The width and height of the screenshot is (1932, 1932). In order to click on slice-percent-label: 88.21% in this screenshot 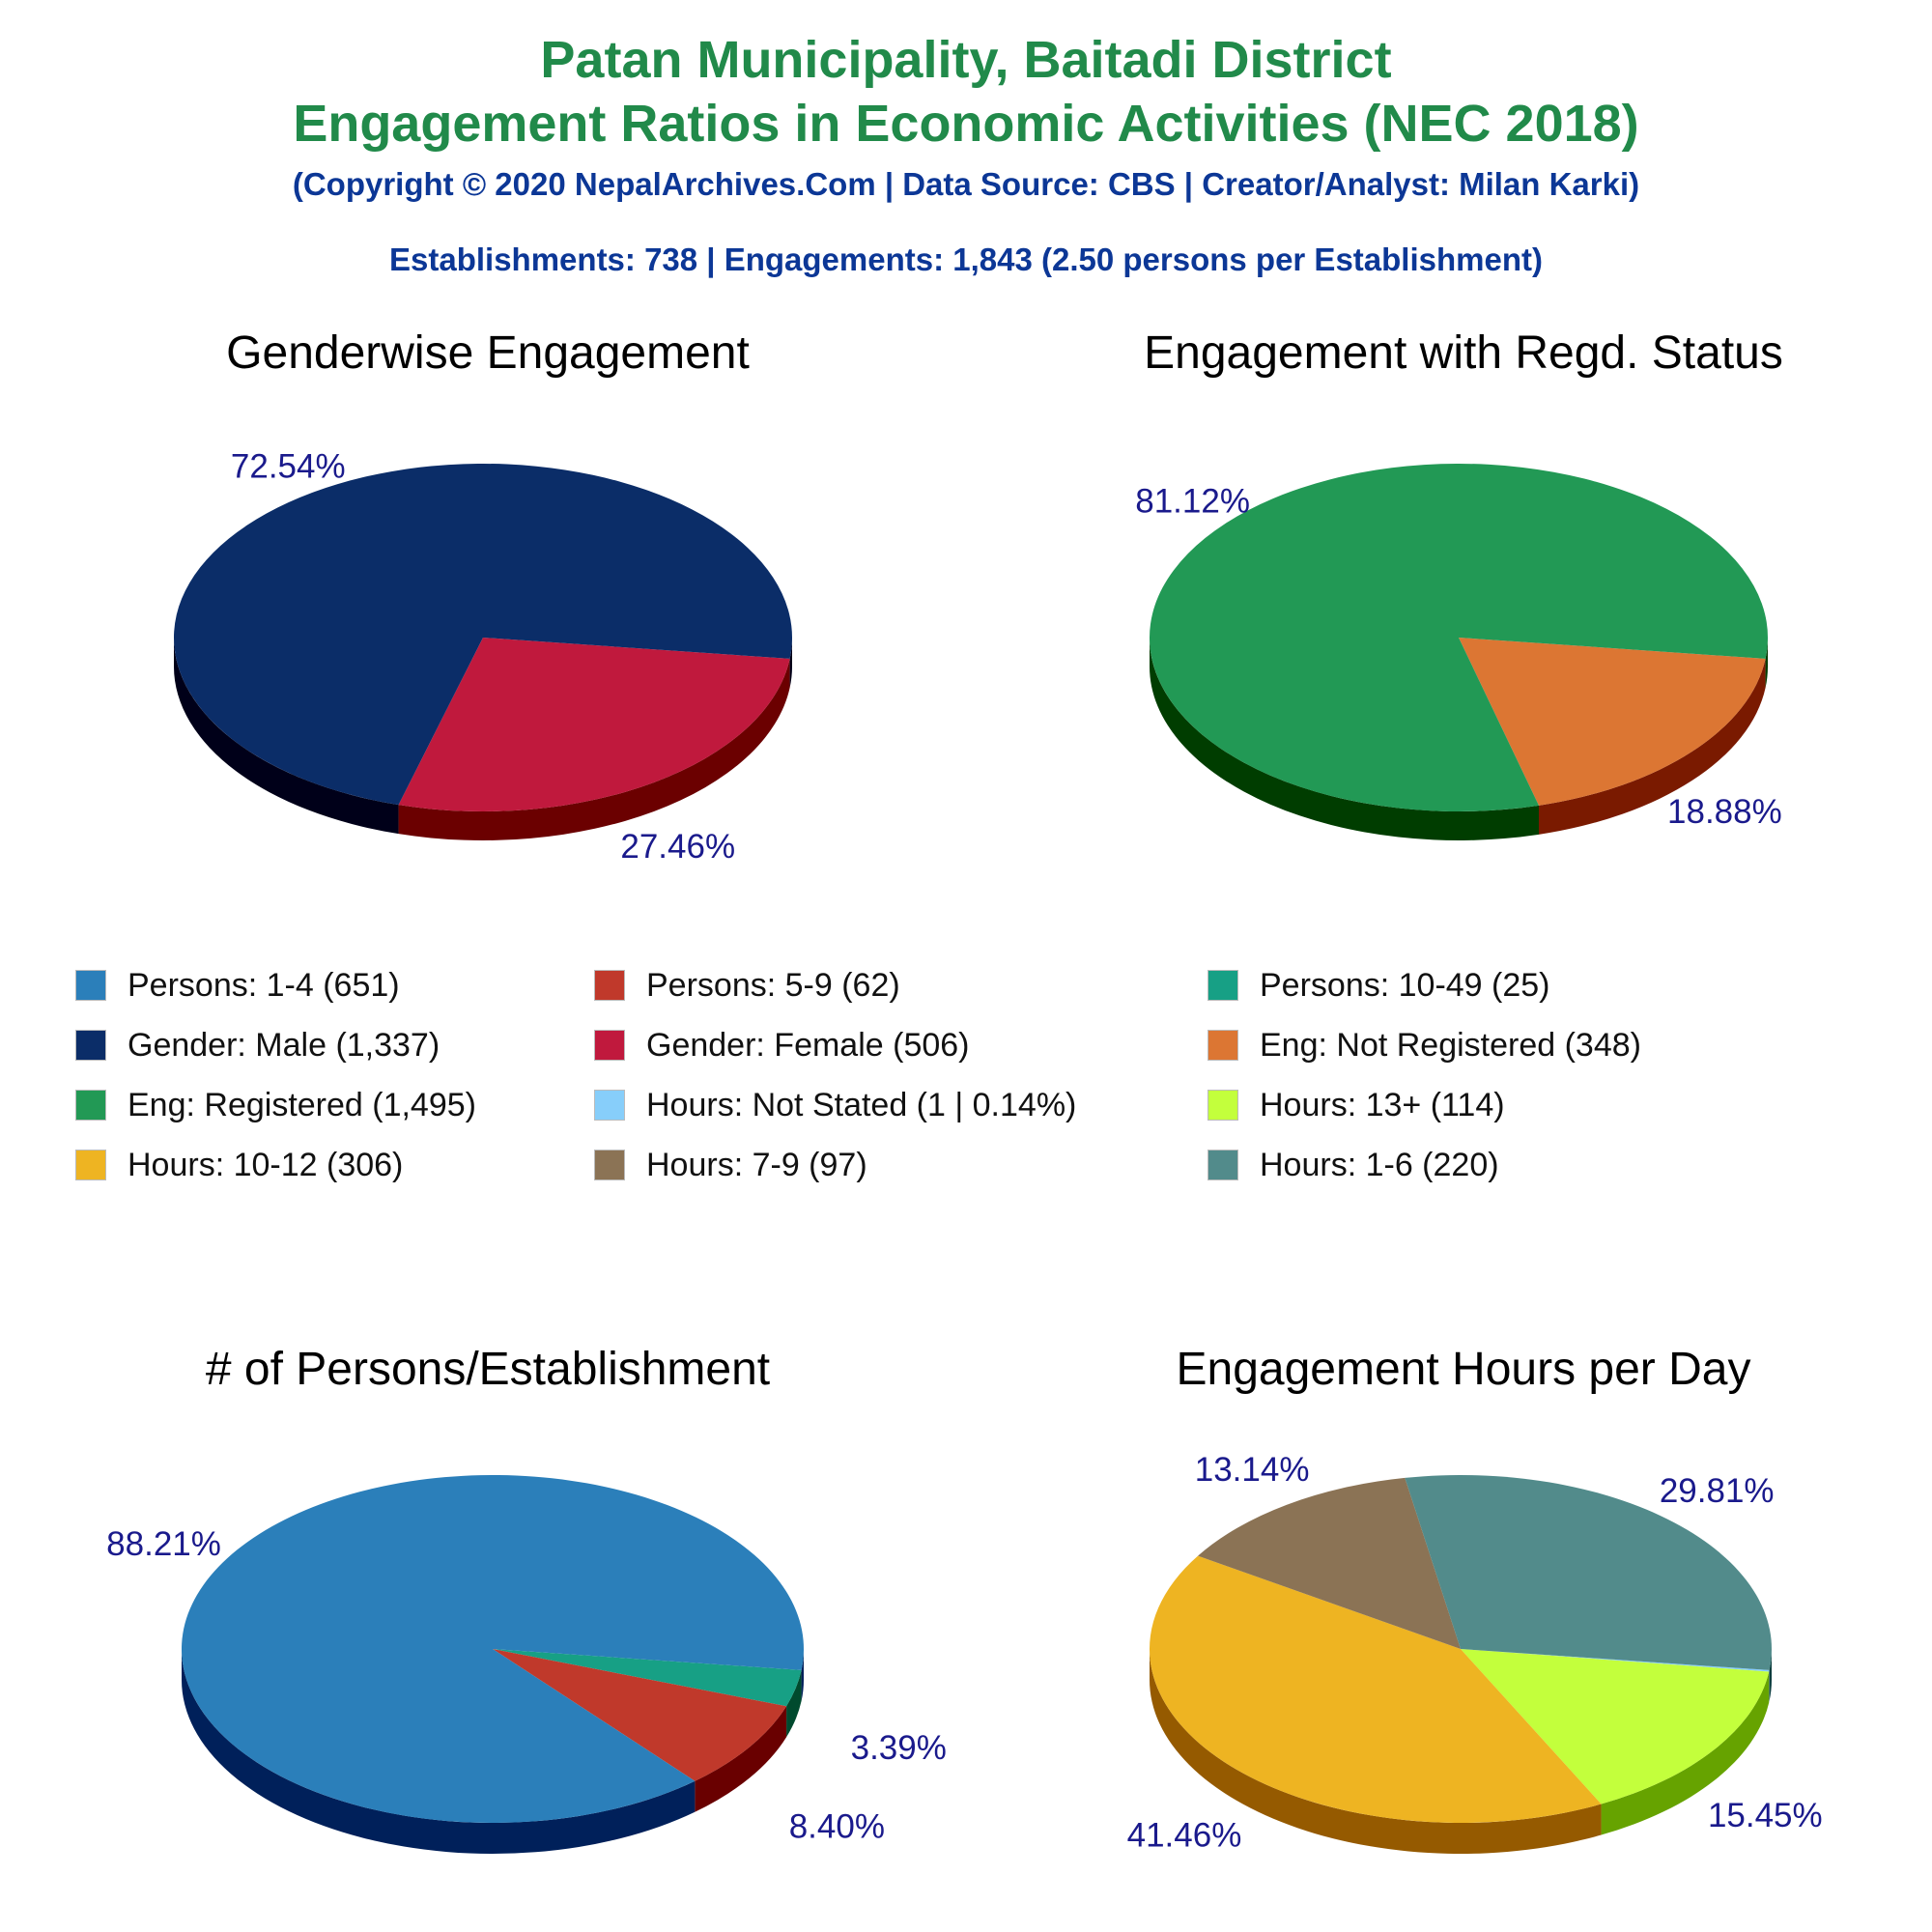, I will do `click(163, 1544)`.